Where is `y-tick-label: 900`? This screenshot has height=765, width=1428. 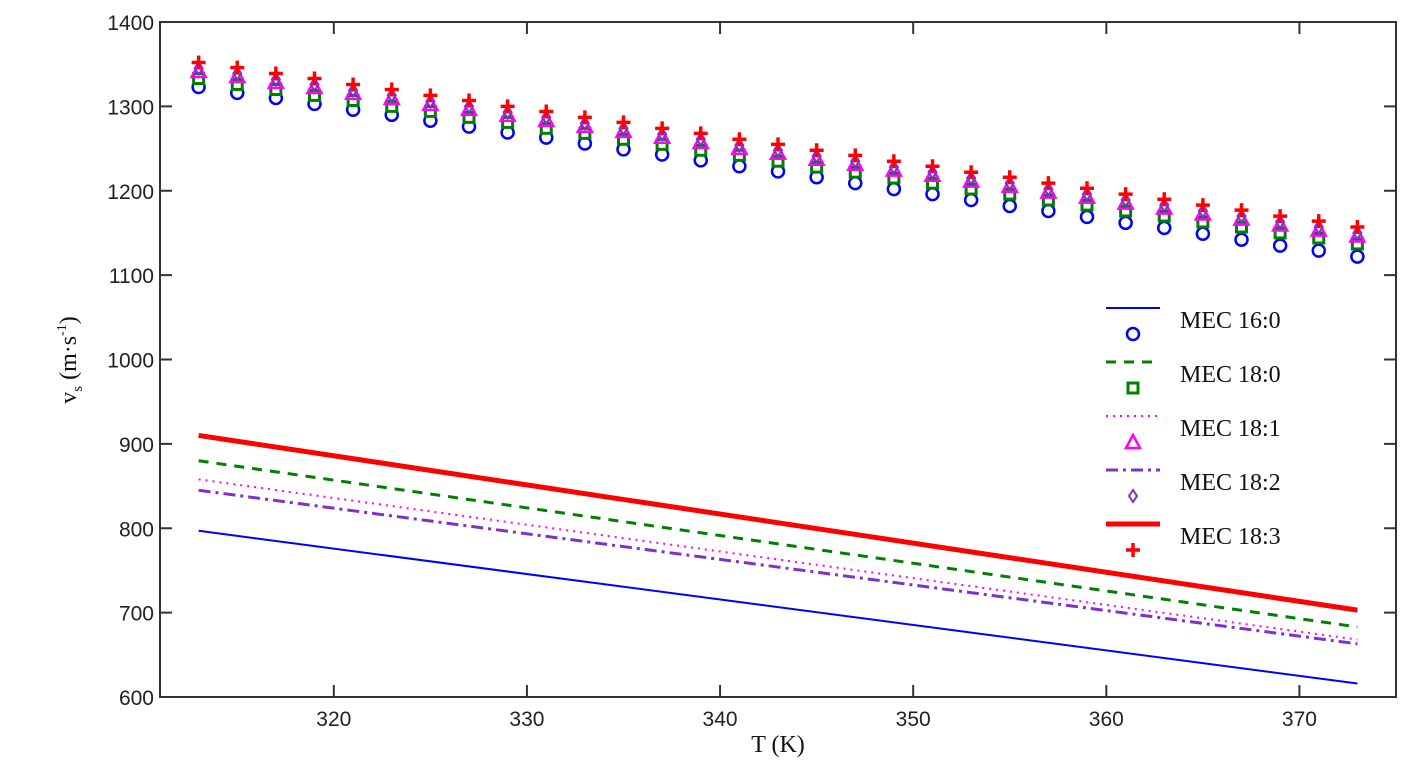
y-tick-label: 900 is located at coordinates (136, 445).